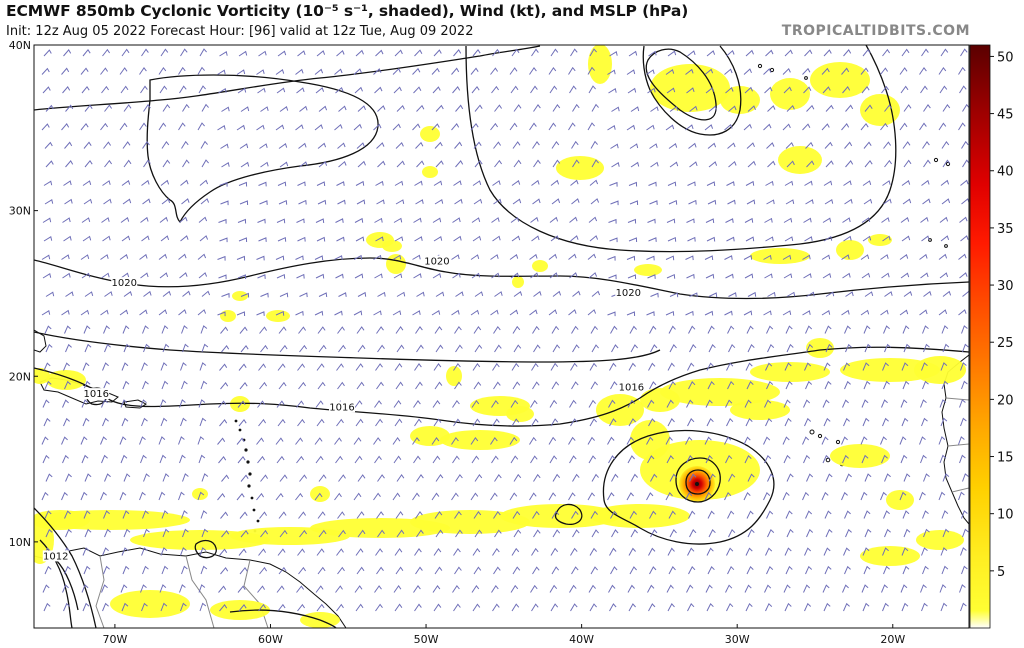 The image size is (1024, 648). I want to click on lat-label-40n: 40N, so click(20, 45).